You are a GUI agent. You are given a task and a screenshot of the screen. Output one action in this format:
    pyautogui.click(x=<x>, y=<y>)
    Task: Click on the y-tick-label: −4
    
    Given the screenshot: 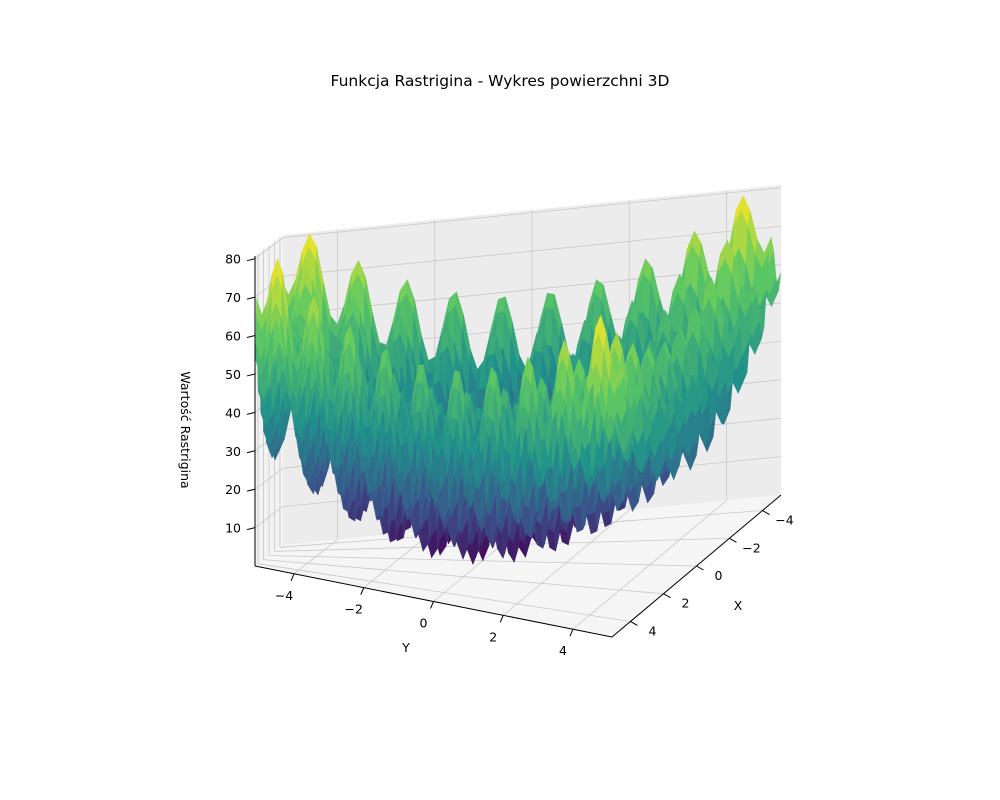 What is the action you would take?
    pyautogui.click(x=284, y=595)
    